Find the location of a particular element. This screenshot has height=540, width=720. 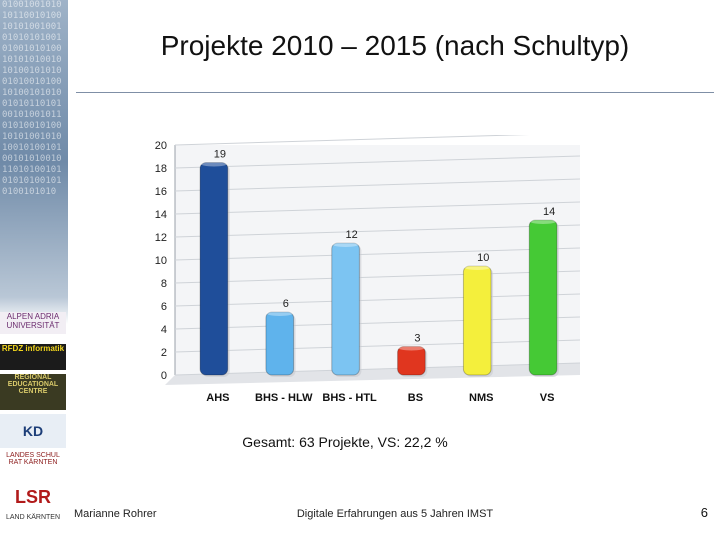

title-divider is located at coordinates (395, 92).